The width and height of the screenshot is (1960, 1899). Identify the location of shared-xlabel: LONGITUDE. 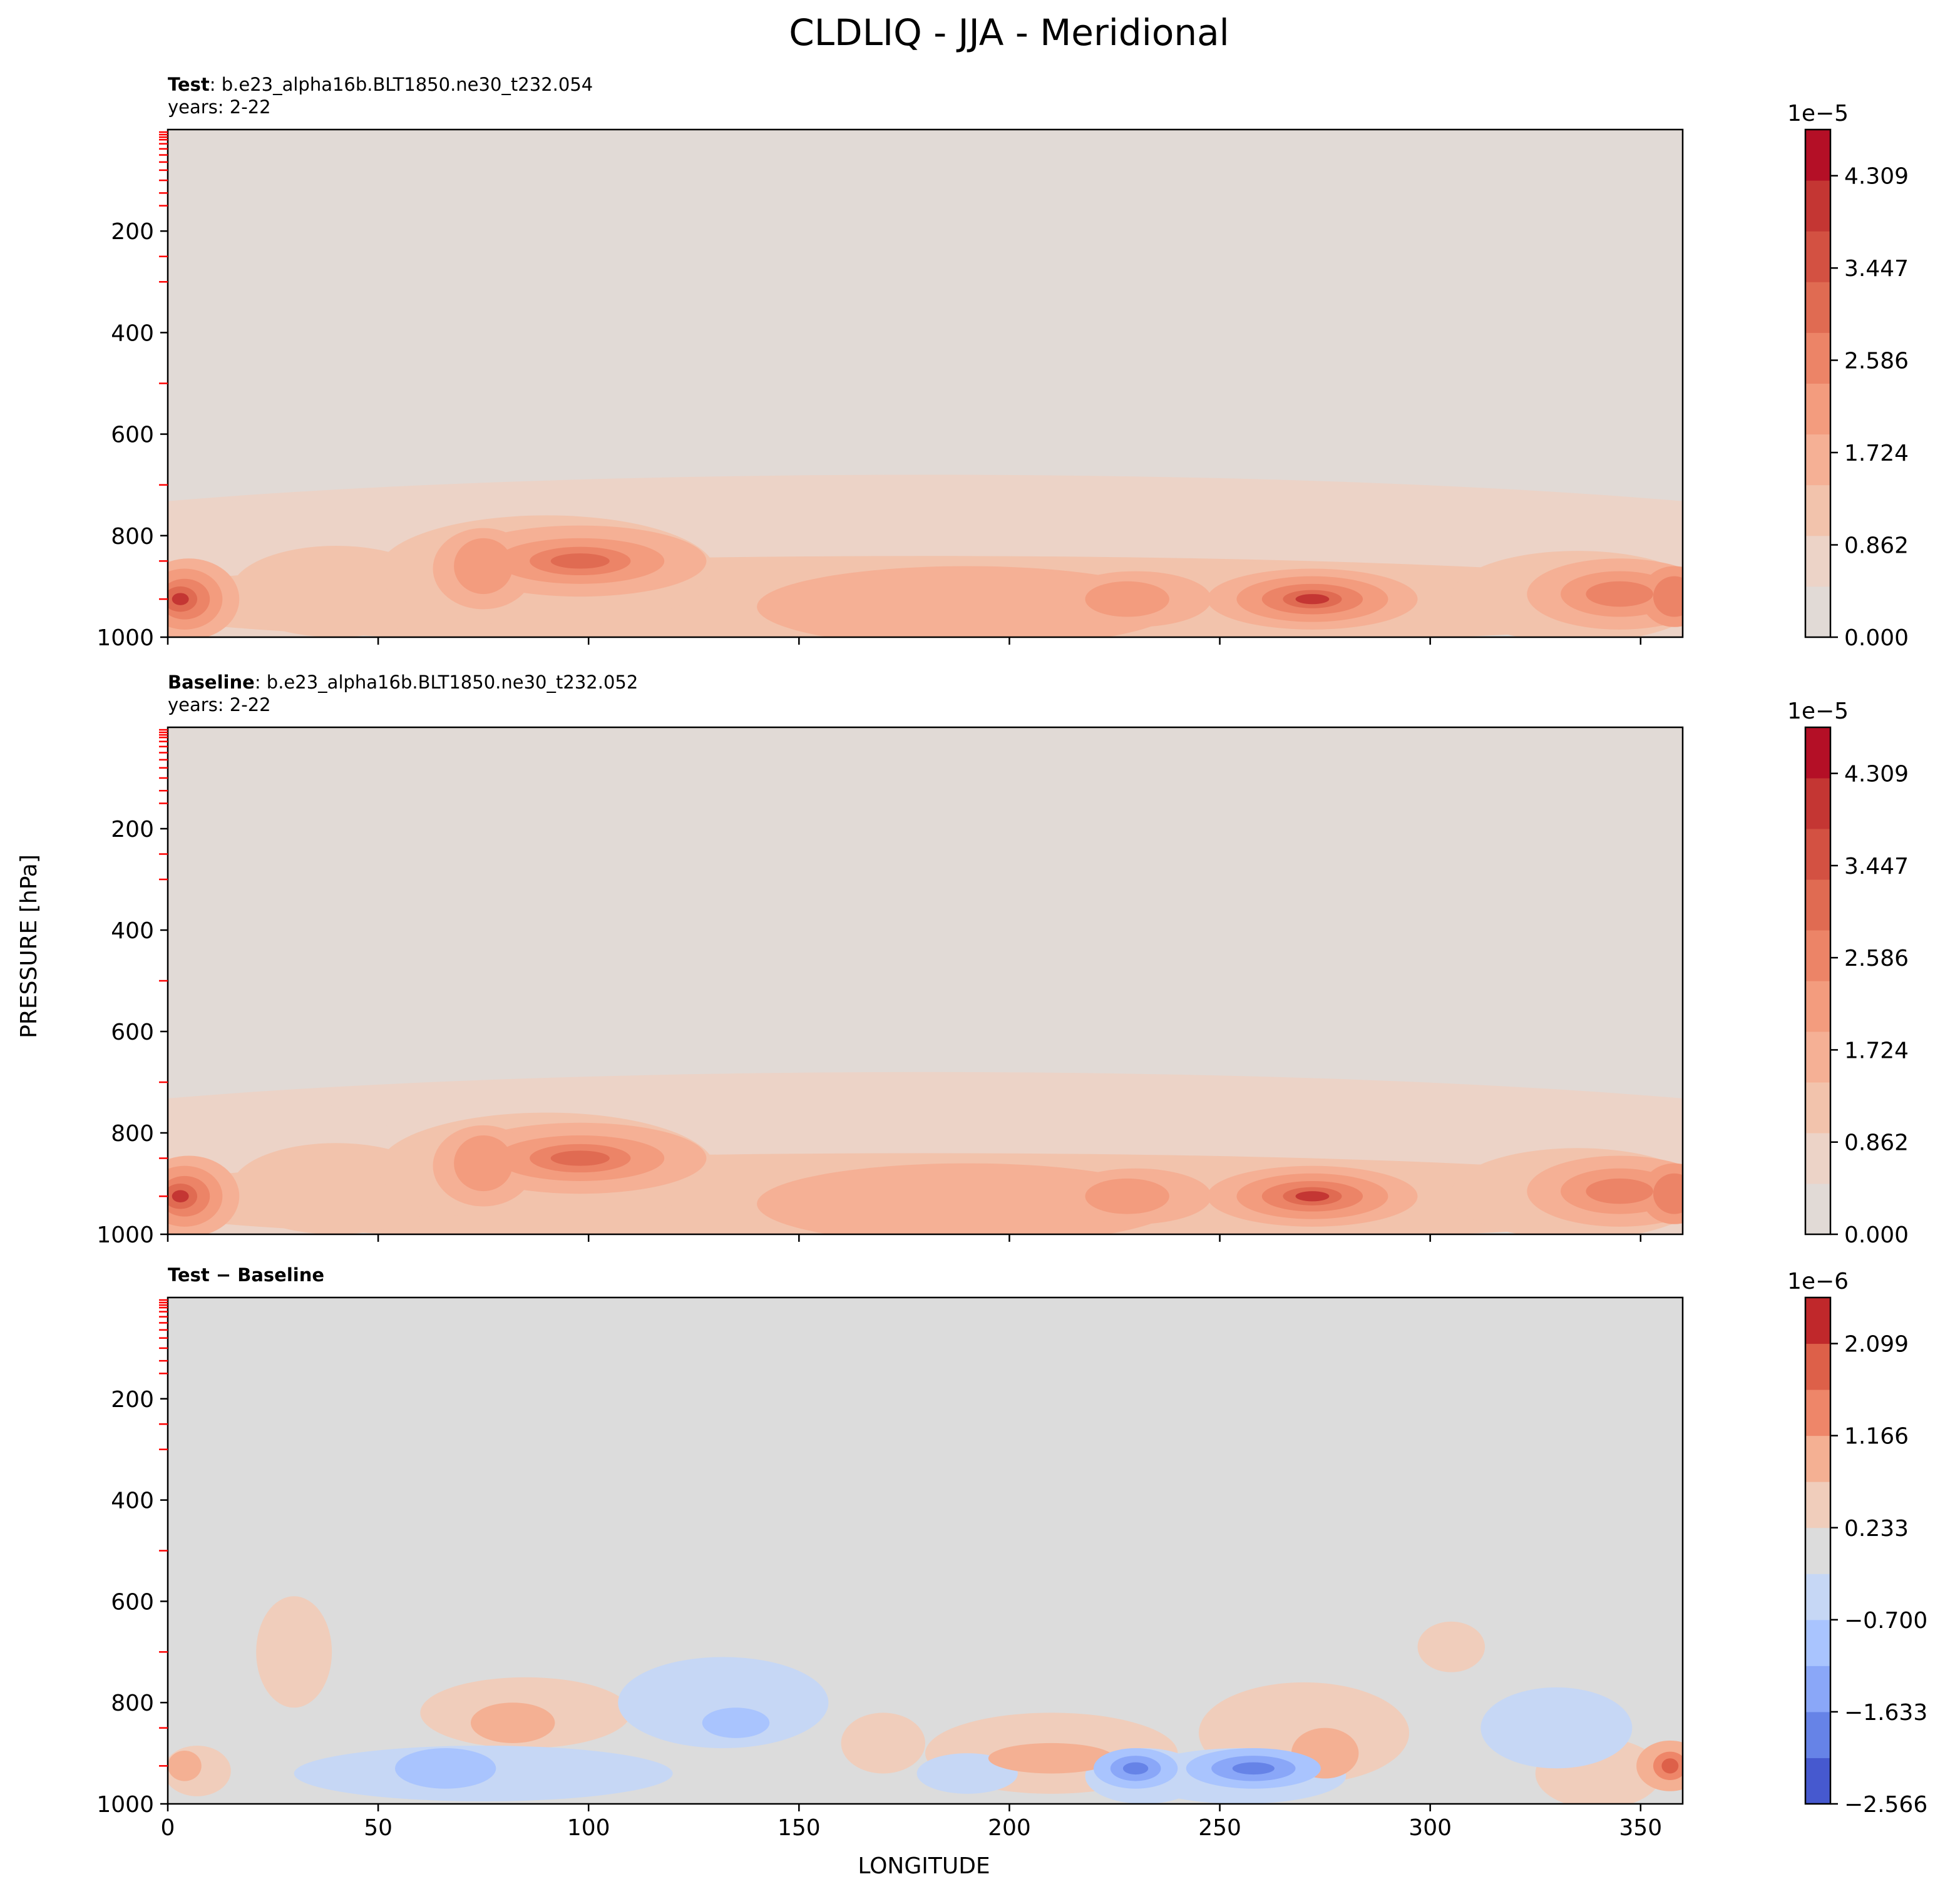
(924, 1866).